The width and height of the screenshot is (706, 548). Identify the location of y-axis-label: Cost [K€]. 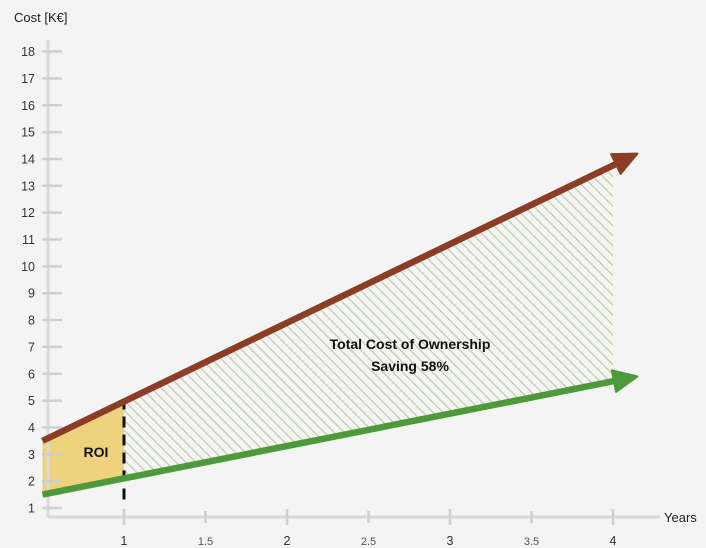
(41, 17).